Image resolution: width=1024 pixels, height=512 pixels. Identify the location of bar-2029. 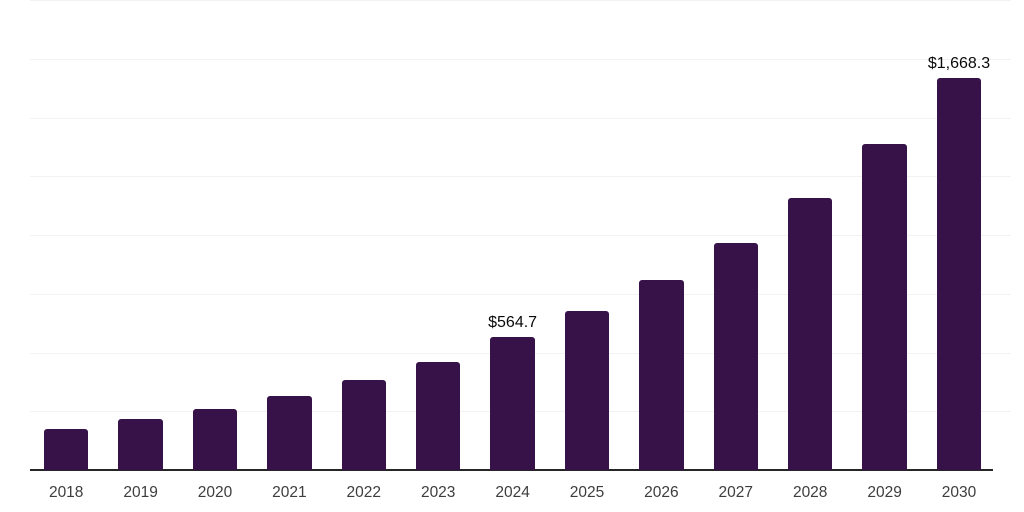
(884, 306).